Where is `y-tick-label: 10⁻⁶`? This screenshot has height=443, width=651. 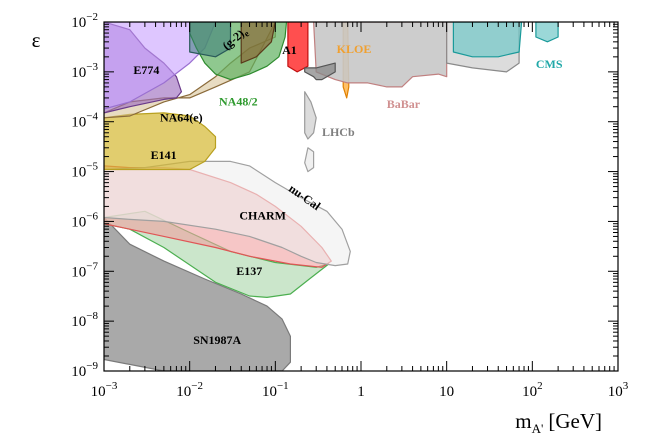 y-tick-label: 10⁻⁶ is located at coordinates (84, 220).